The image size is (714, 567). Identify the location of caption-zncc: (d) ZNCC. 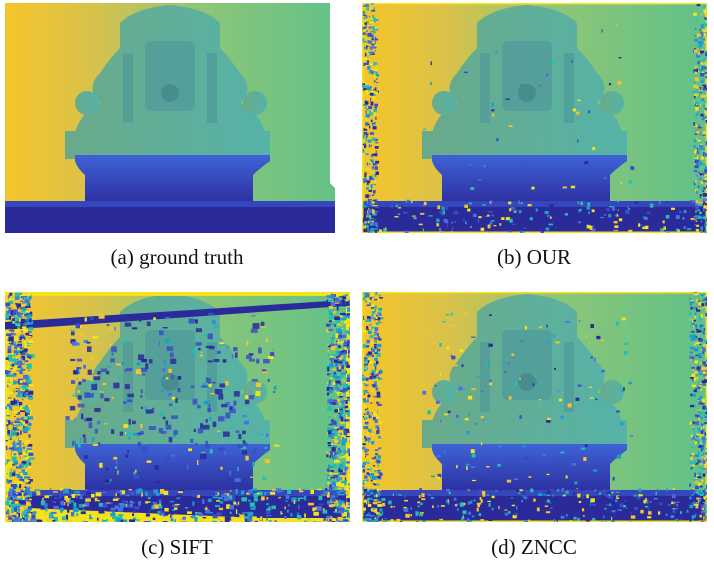
(534, 547).